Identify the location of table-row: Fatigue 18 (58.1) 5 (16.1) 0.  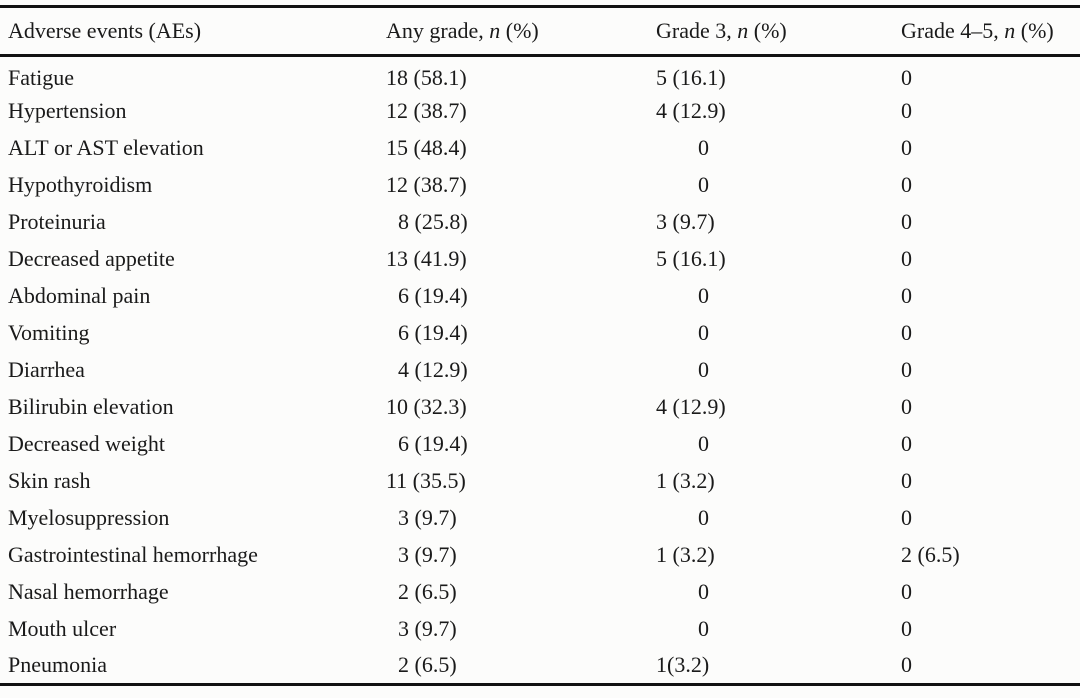
(540, 74).